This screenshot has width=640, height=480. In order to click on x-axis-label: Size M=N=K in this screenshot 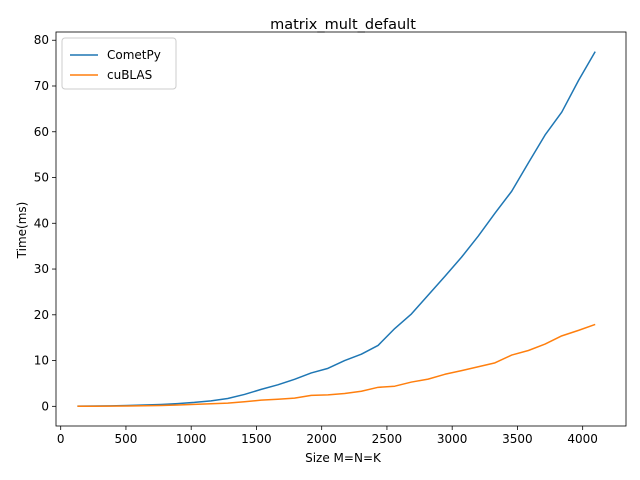, I will do `click(343, 458)`.